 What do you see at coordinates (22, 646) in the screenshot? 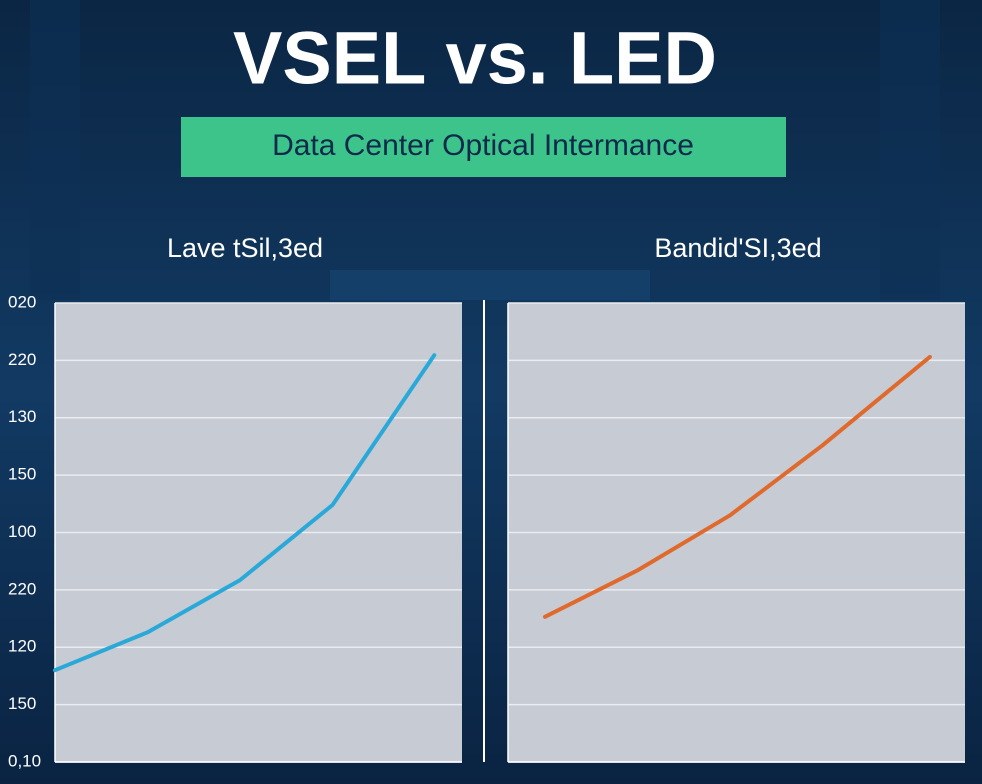
I see `y-tick-label: 120` at bounding box center [22, 646].